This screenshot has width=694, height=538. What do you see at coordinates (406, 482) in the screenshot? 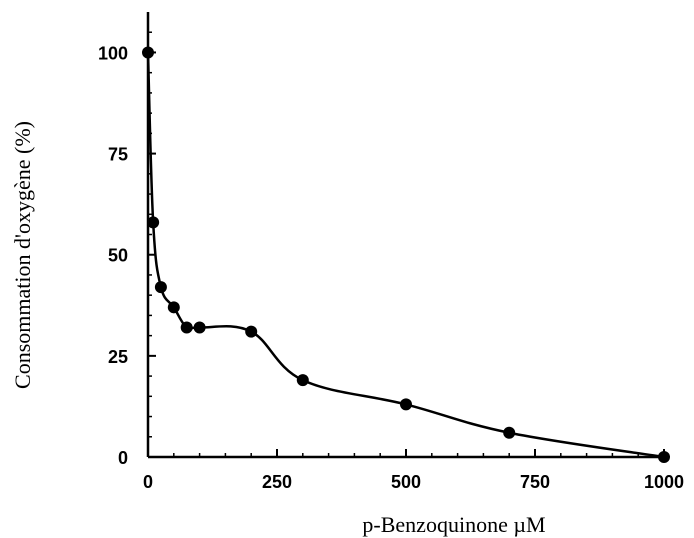
I see `x-tick-label: 500` at bounding box center [406, 482].